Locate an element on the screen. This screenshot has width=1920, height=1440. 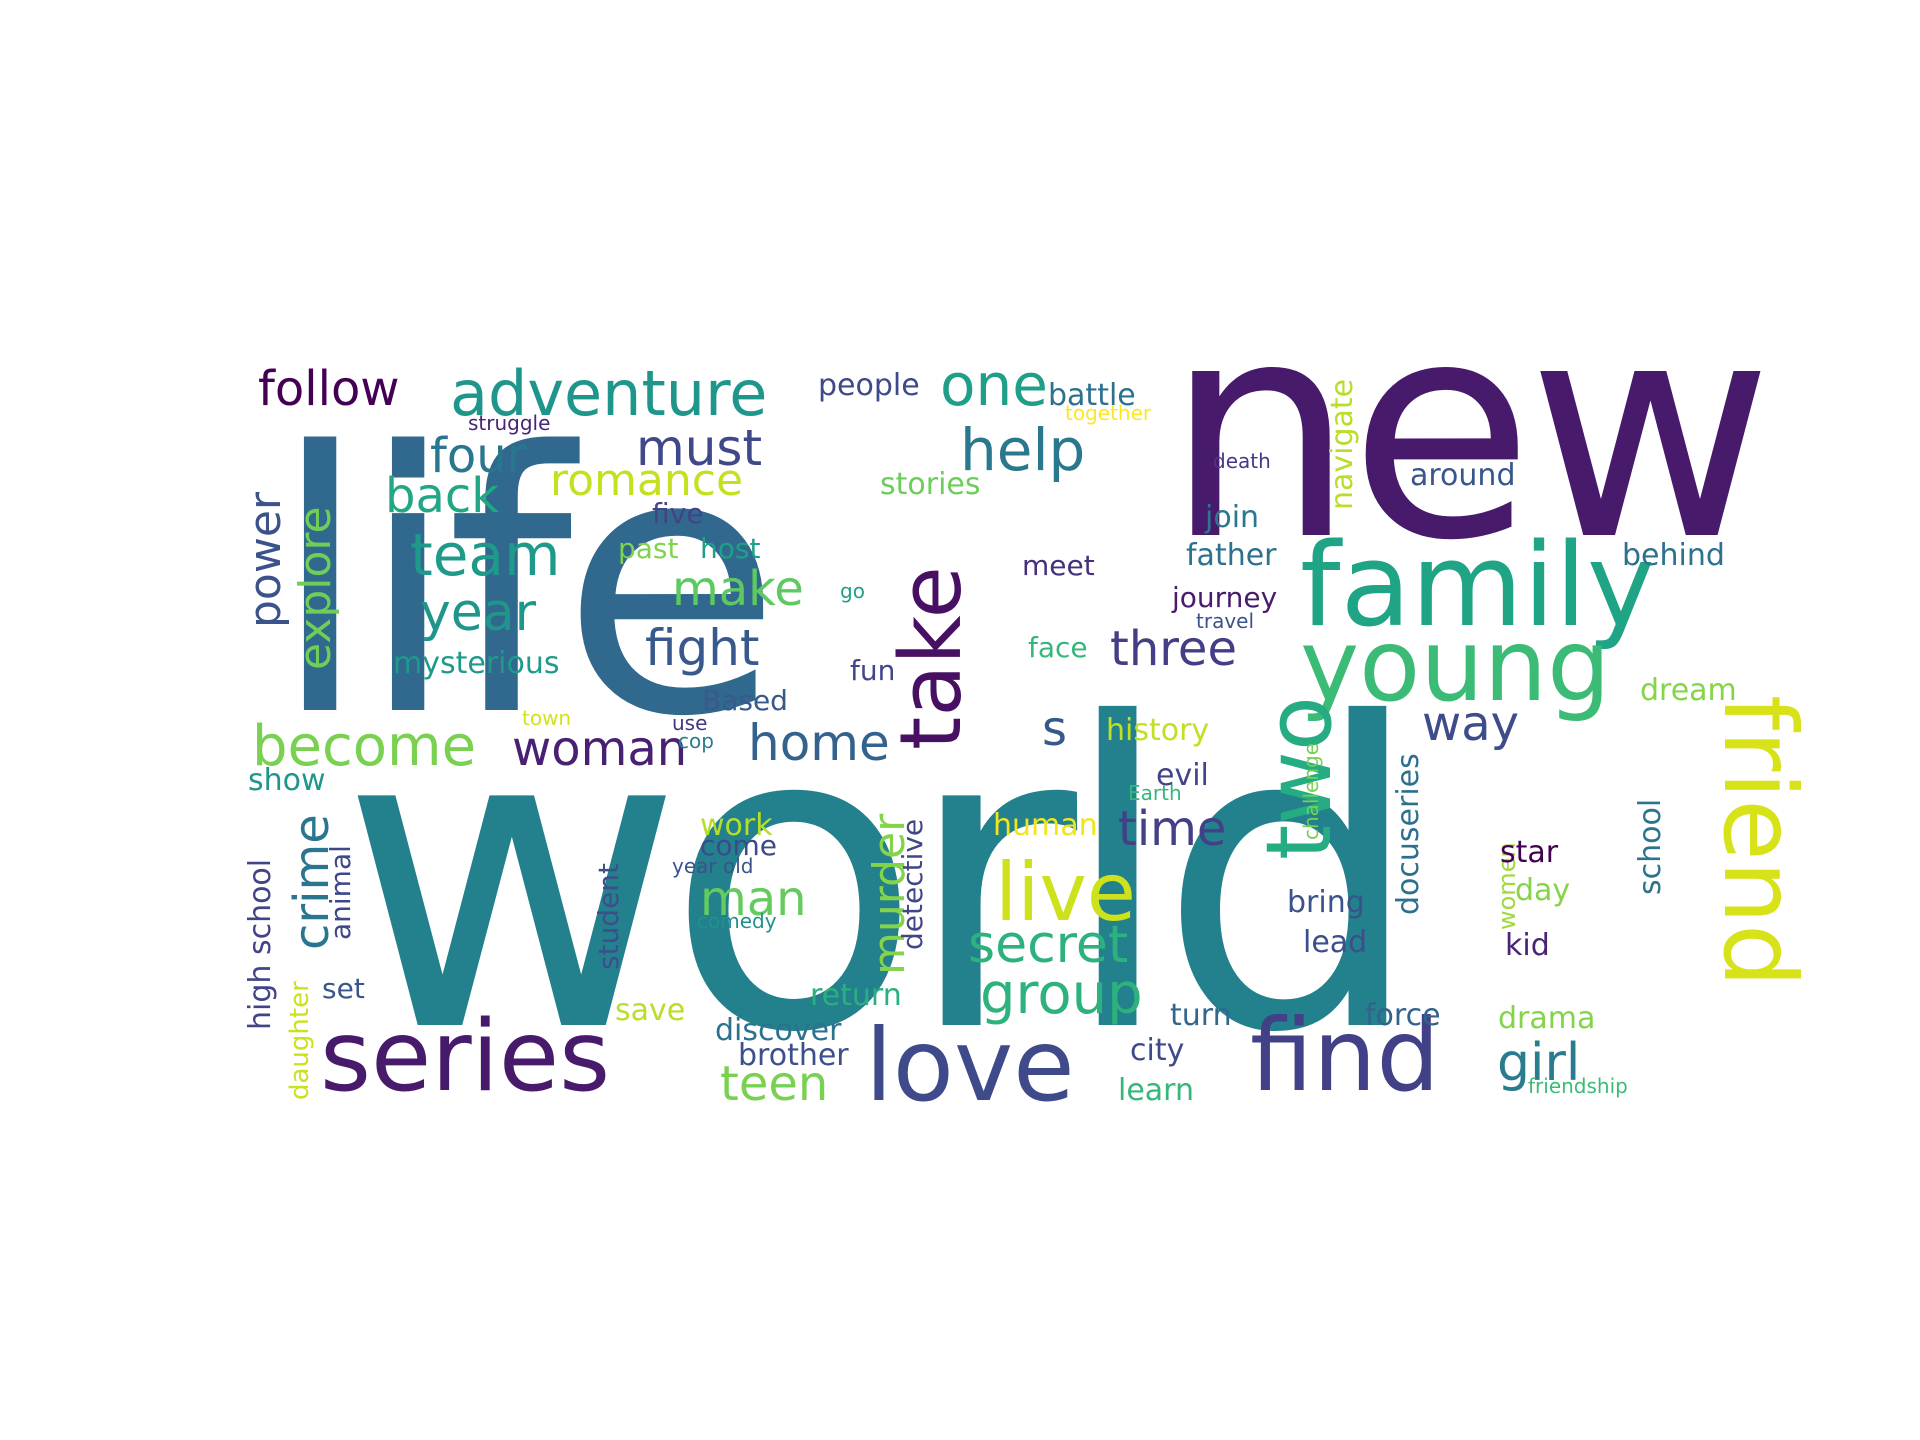
word-behind: behind is located at coordinates (1673, 555).